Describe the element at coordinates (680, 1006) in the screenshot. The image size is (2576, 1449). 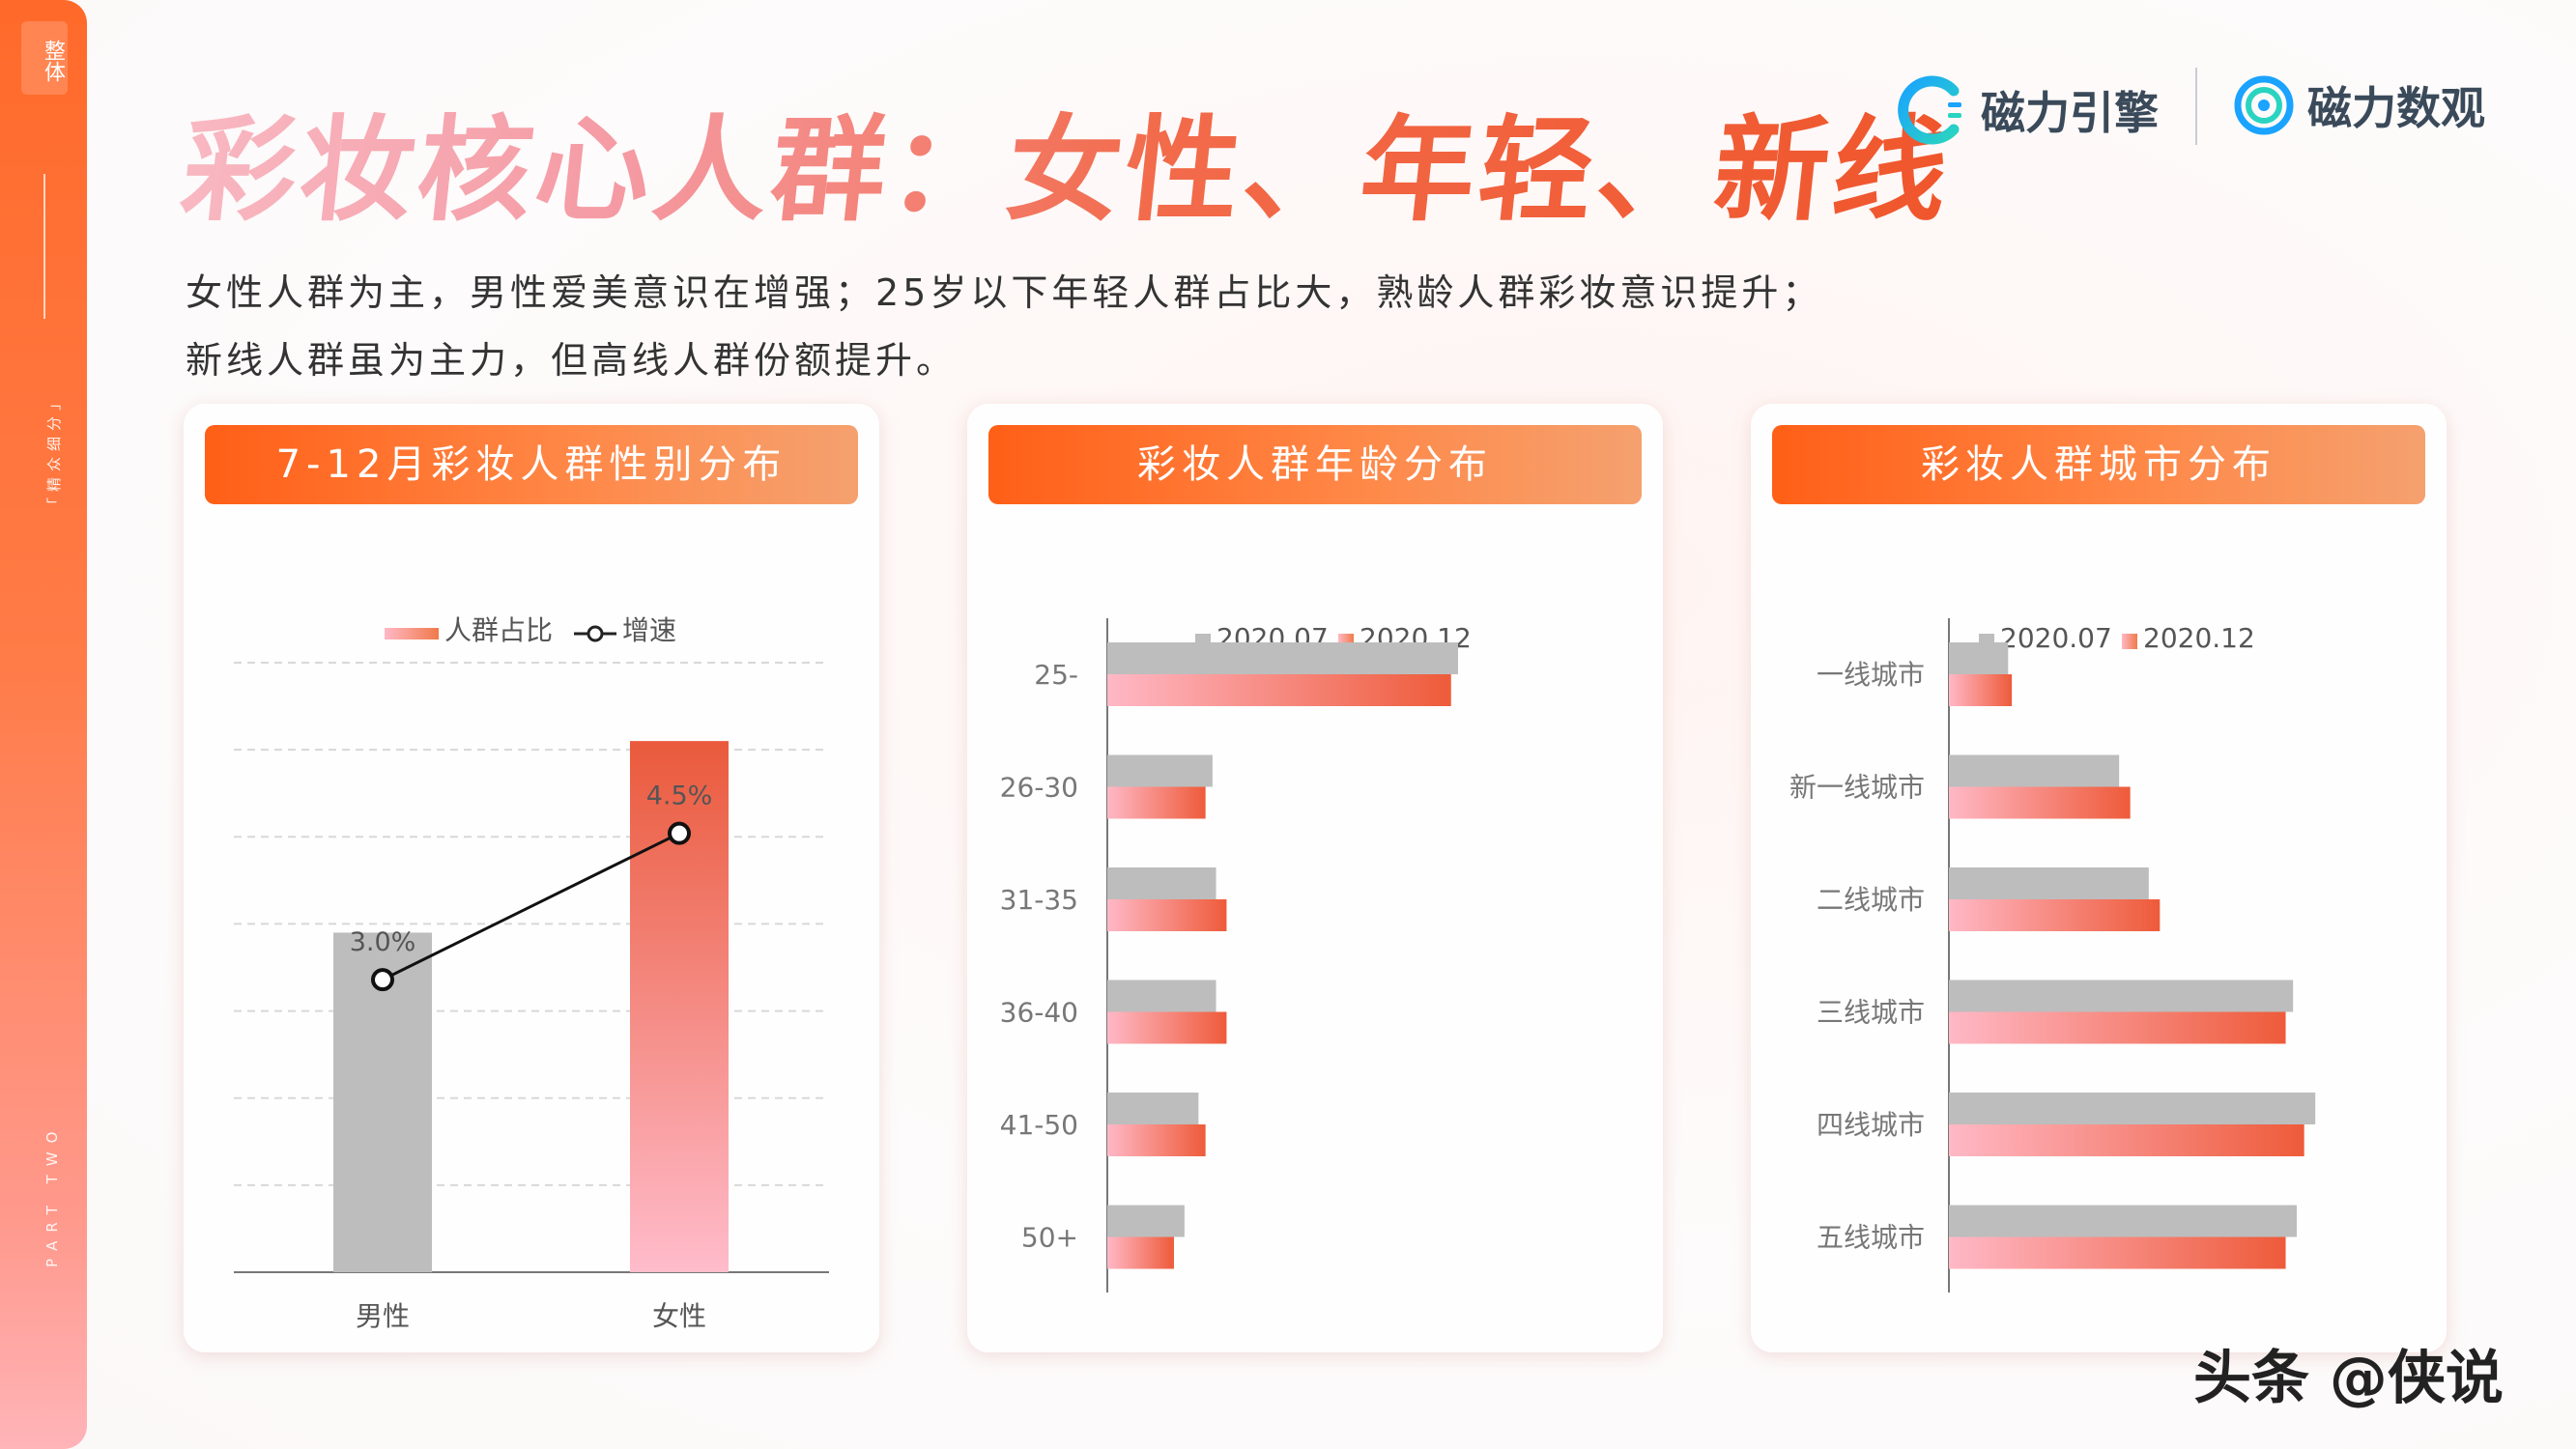
I see `bar-female` at that location.